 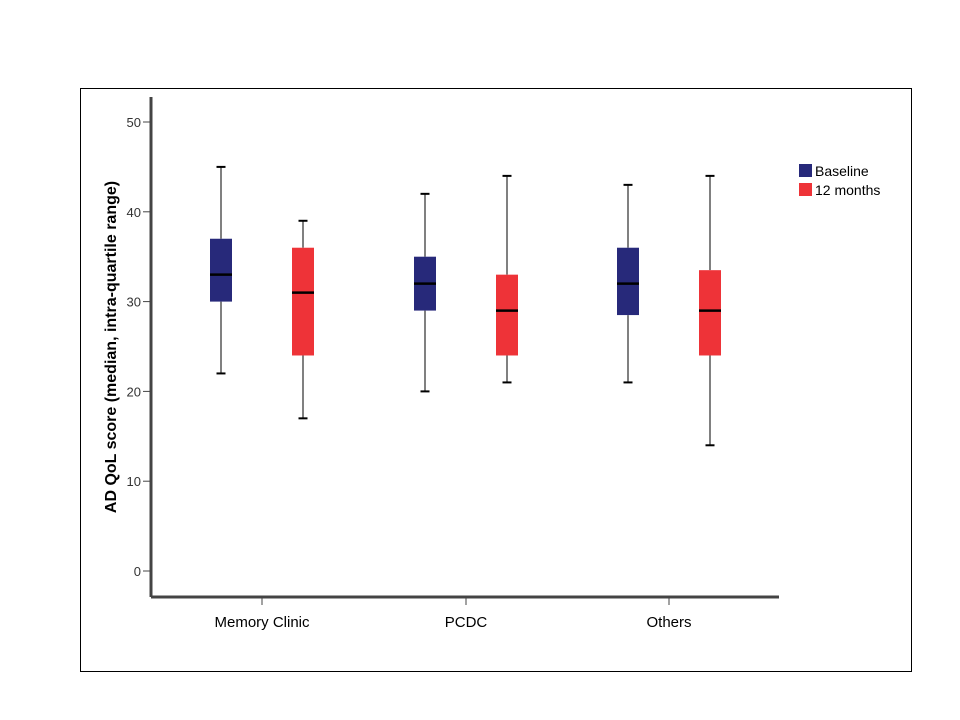 I want to click on y-tick-label-0: 0, so click(x=137, y=571).